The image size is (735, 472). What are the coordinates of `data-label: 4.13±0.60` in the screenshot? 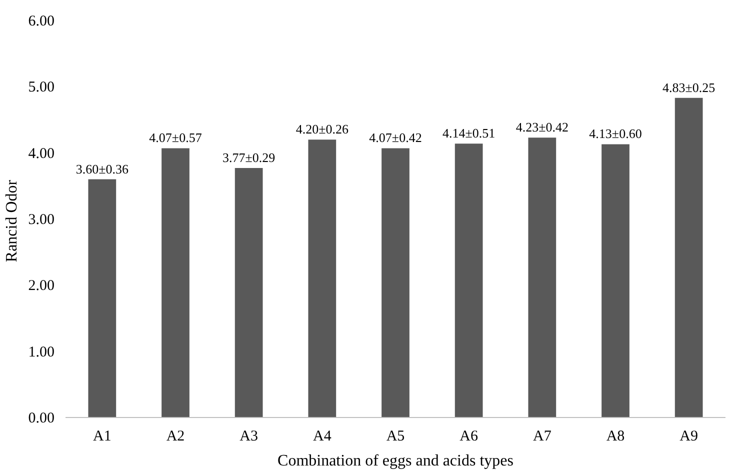 It's located at (615, 134).